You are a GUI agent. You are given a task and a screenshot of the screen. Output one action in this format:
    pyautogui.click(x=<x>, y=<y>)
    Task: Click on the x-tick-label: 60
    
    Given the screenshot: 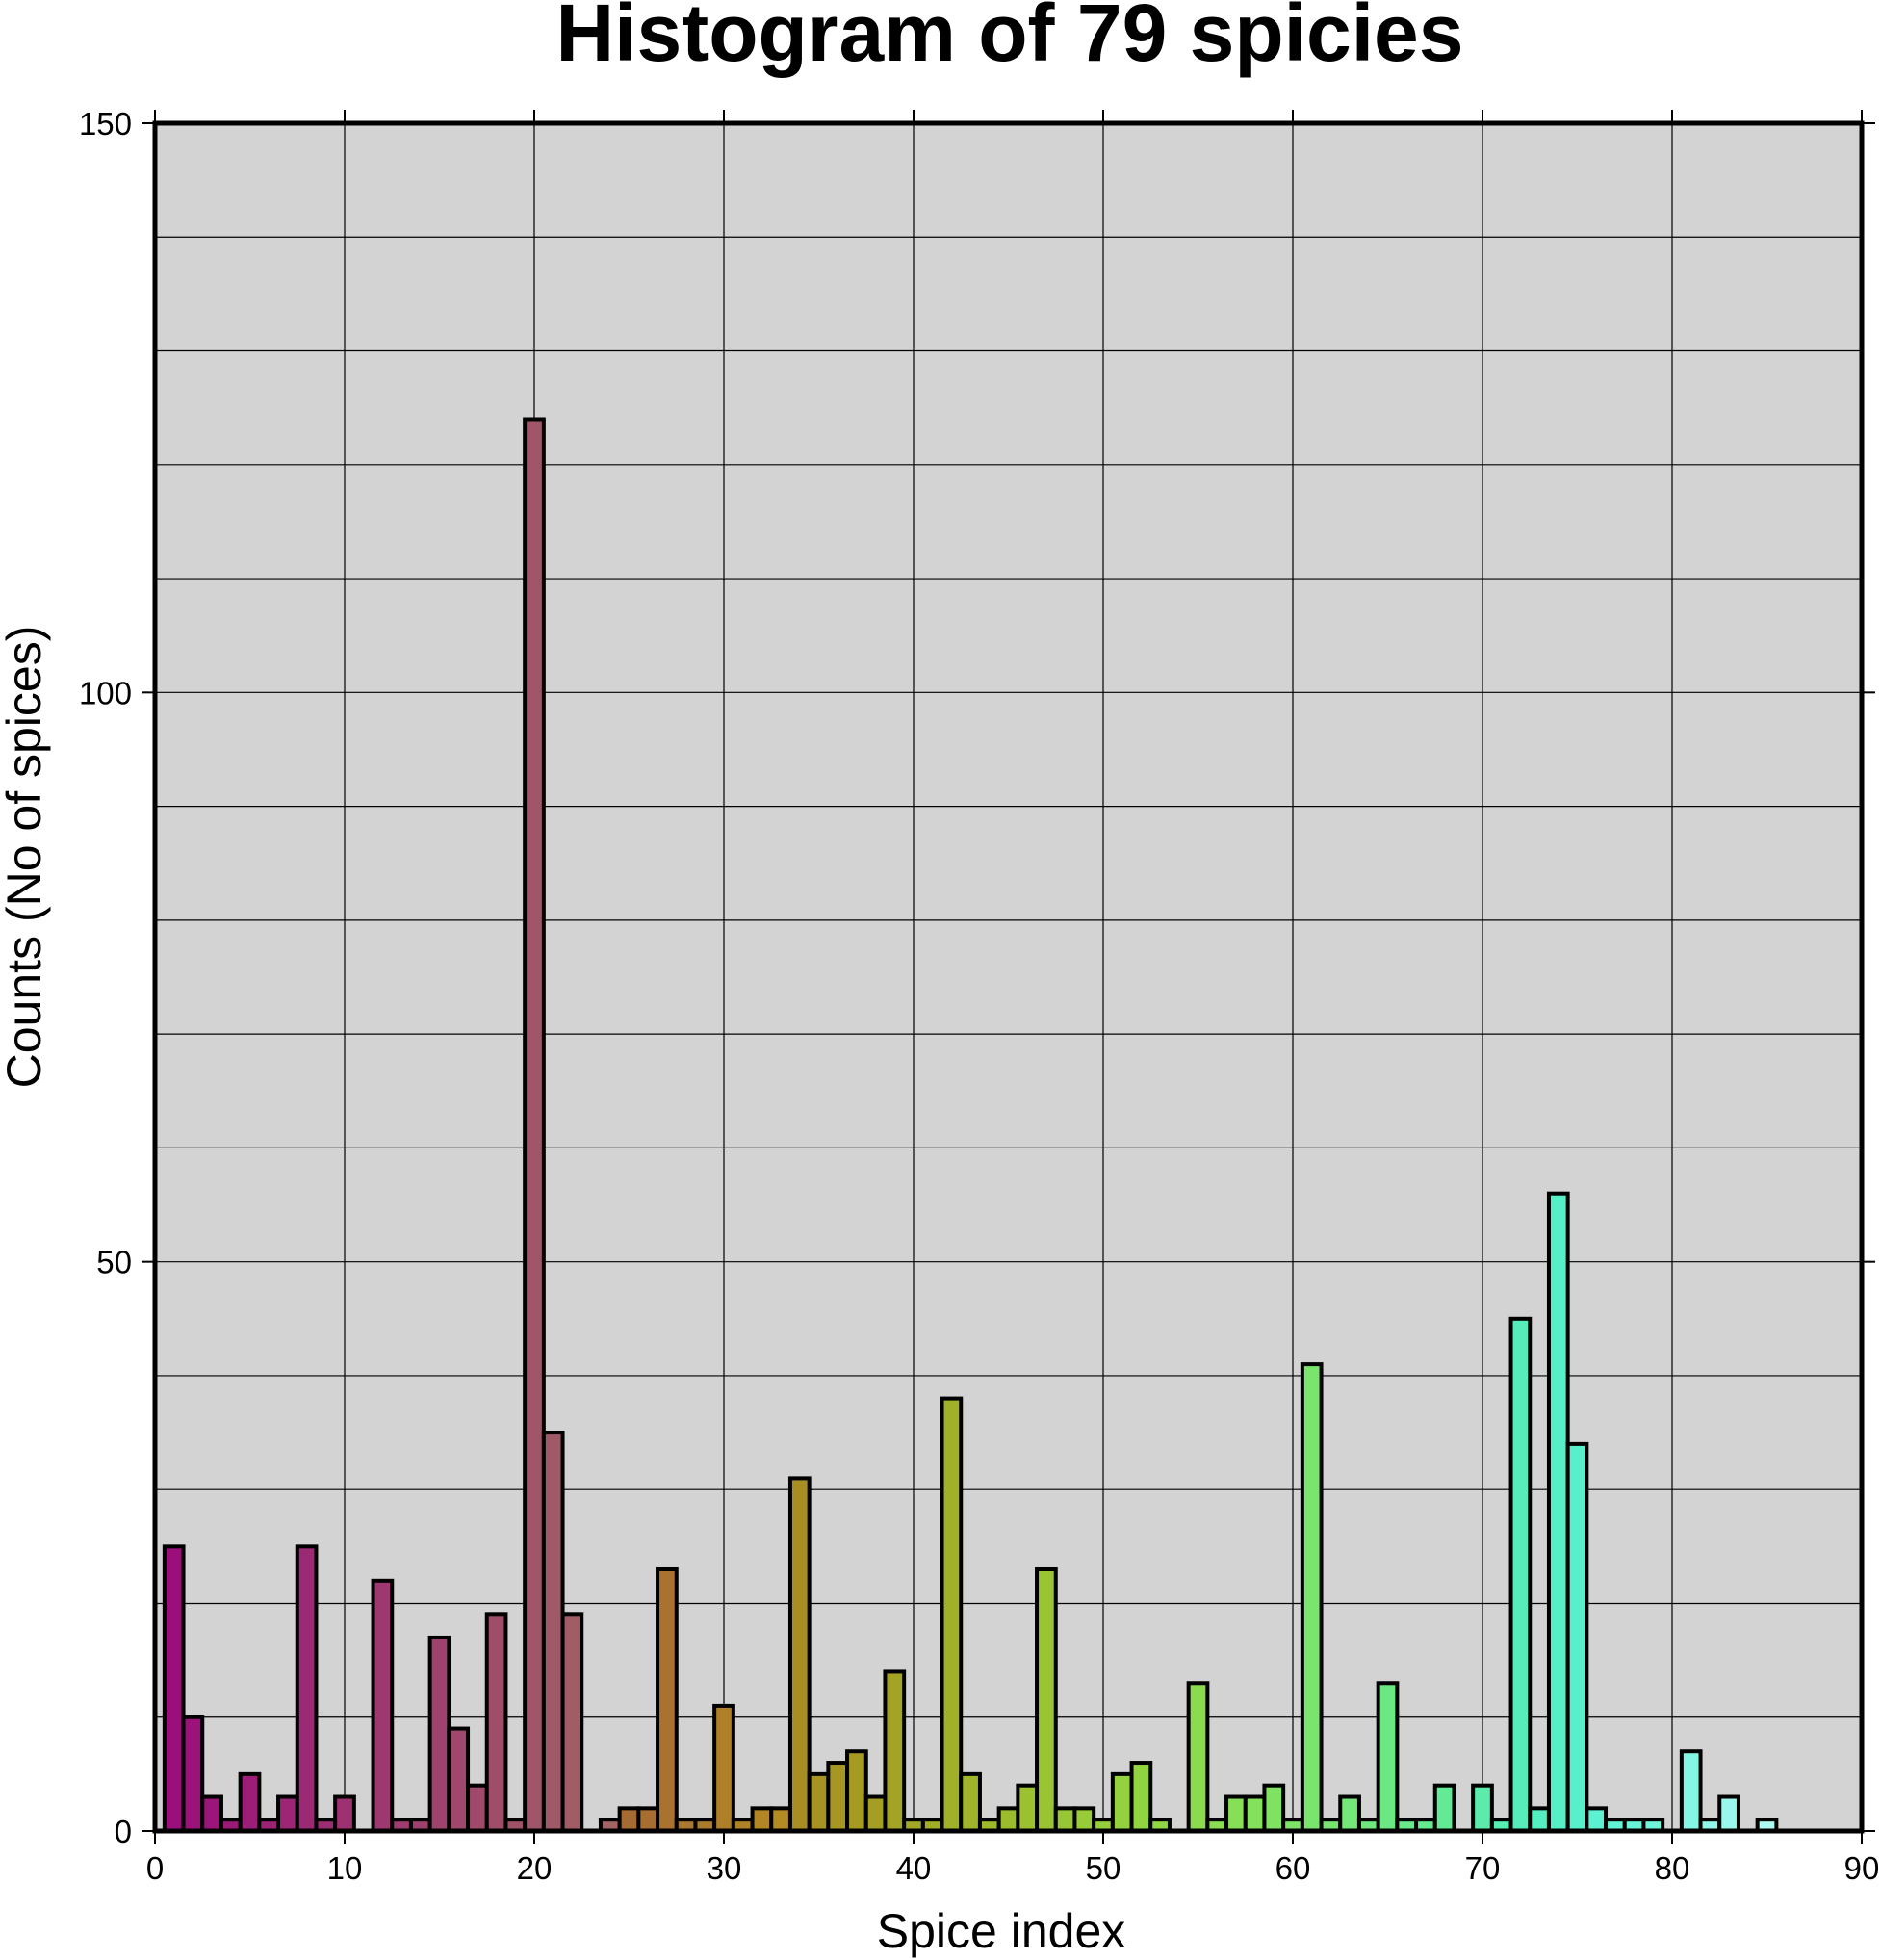 What is the action you would take?
    pyautogui.click(x=1293, y=1868)
    